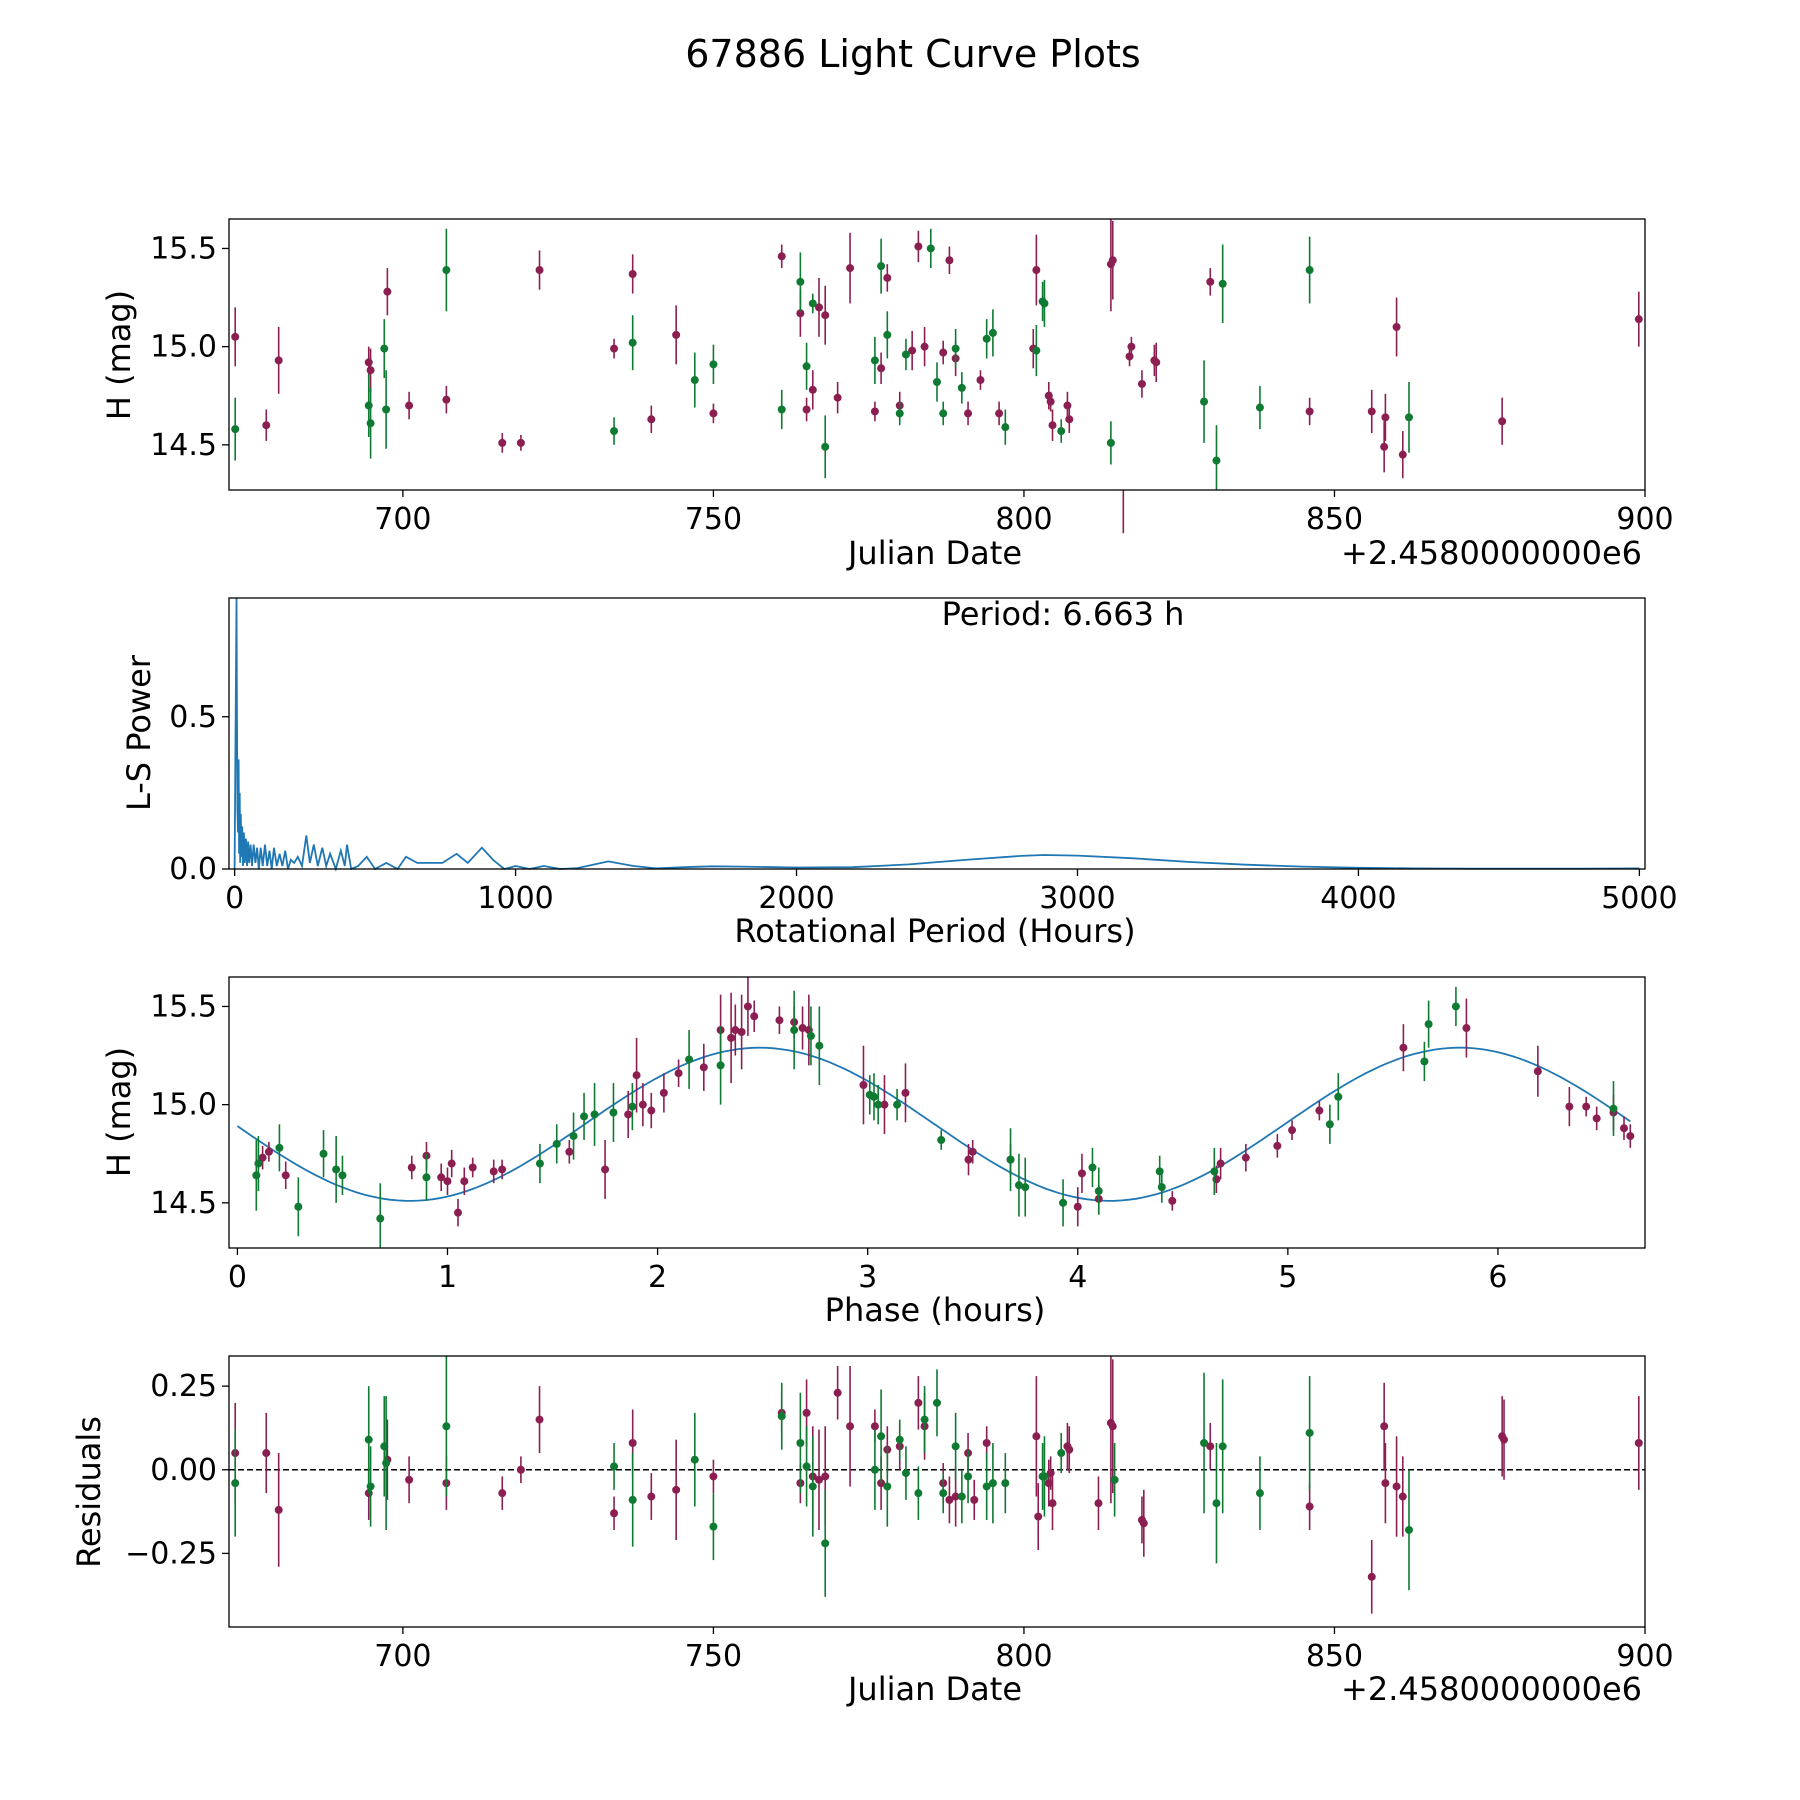  I want to click on phase-y-axis-label: H (mag), so click(119, 1112).